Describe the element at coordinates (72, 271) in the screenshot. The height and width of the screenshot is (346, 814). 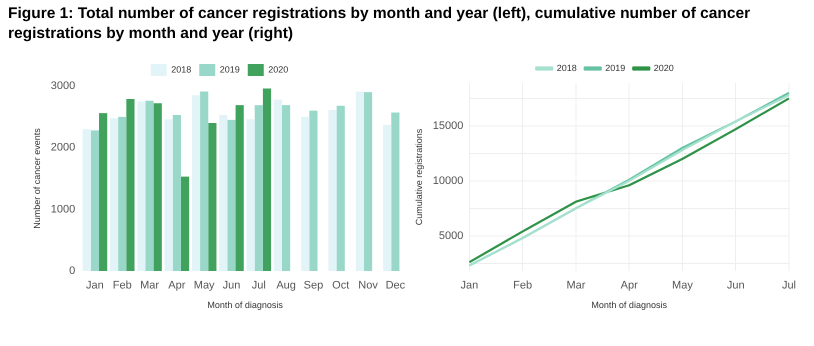
I see `y-tick-label: 0` at that location.